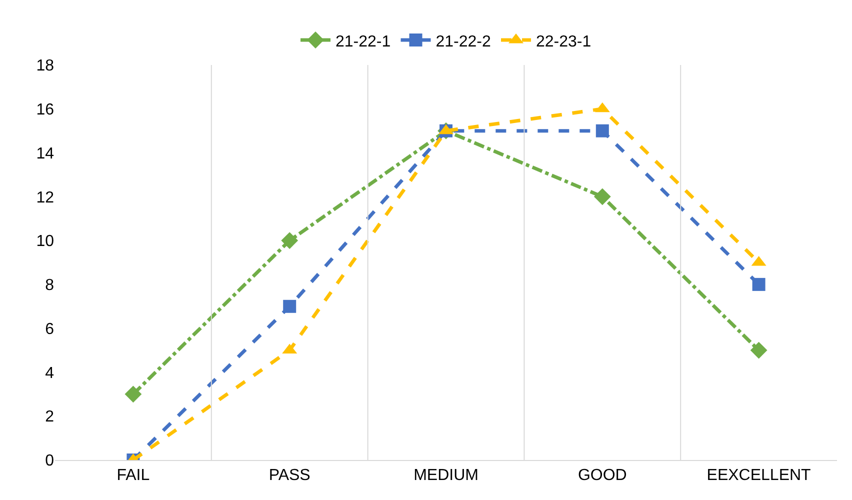 This screenshot has width=852, height=500. What do you see at coordinates (133, 475) in the screenshot?
I see `x-tick-label: FAIL` at bounding box center [133, 475].